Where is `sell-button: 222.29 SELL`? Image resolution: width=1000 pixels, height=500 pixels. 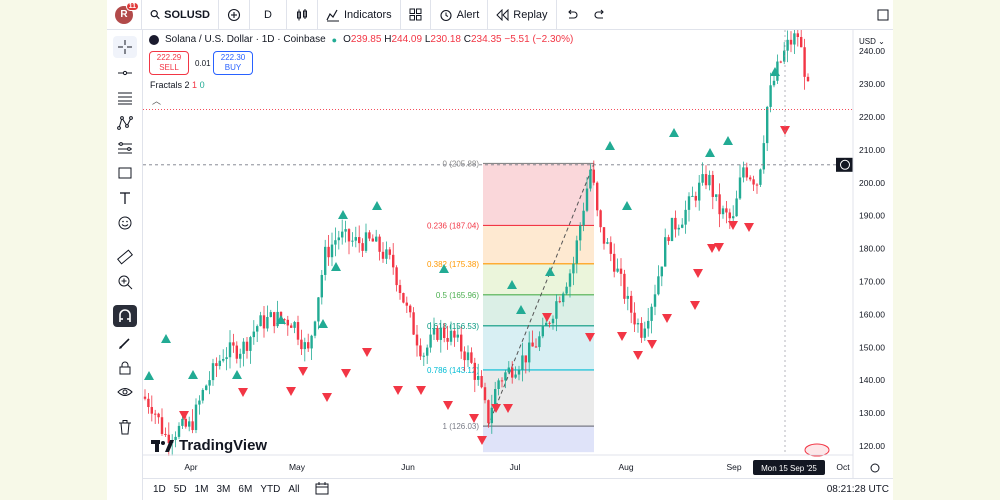 sell-button: 222.29 SELL is located at coordinates (169, 63).